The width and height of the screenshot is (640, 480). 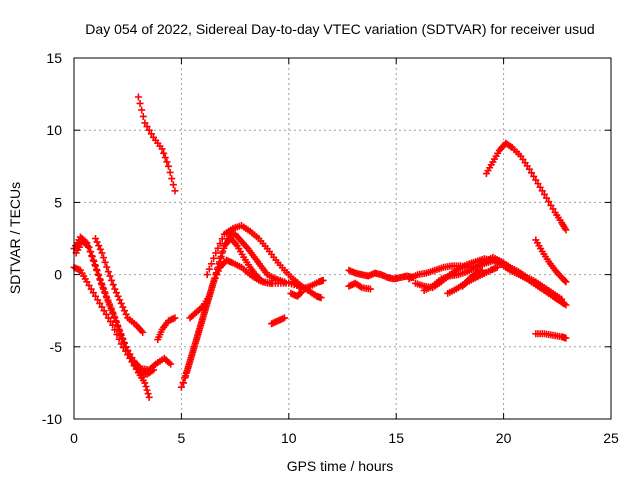 What do you see at coordinates (58, 275) in the screenshot?
I see `y-tick-label: 0` at bounding box center [58, 275].